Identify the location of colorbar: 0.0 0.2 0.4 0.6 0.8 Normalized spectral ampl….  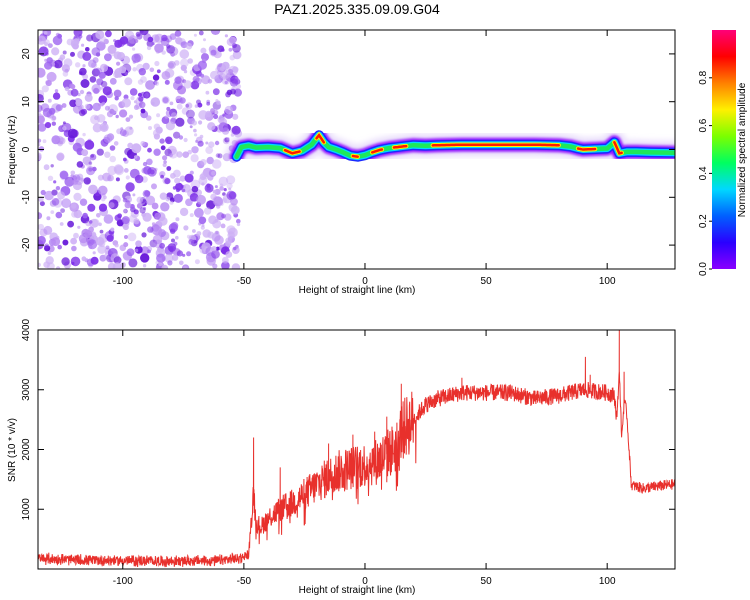
(723, 153).